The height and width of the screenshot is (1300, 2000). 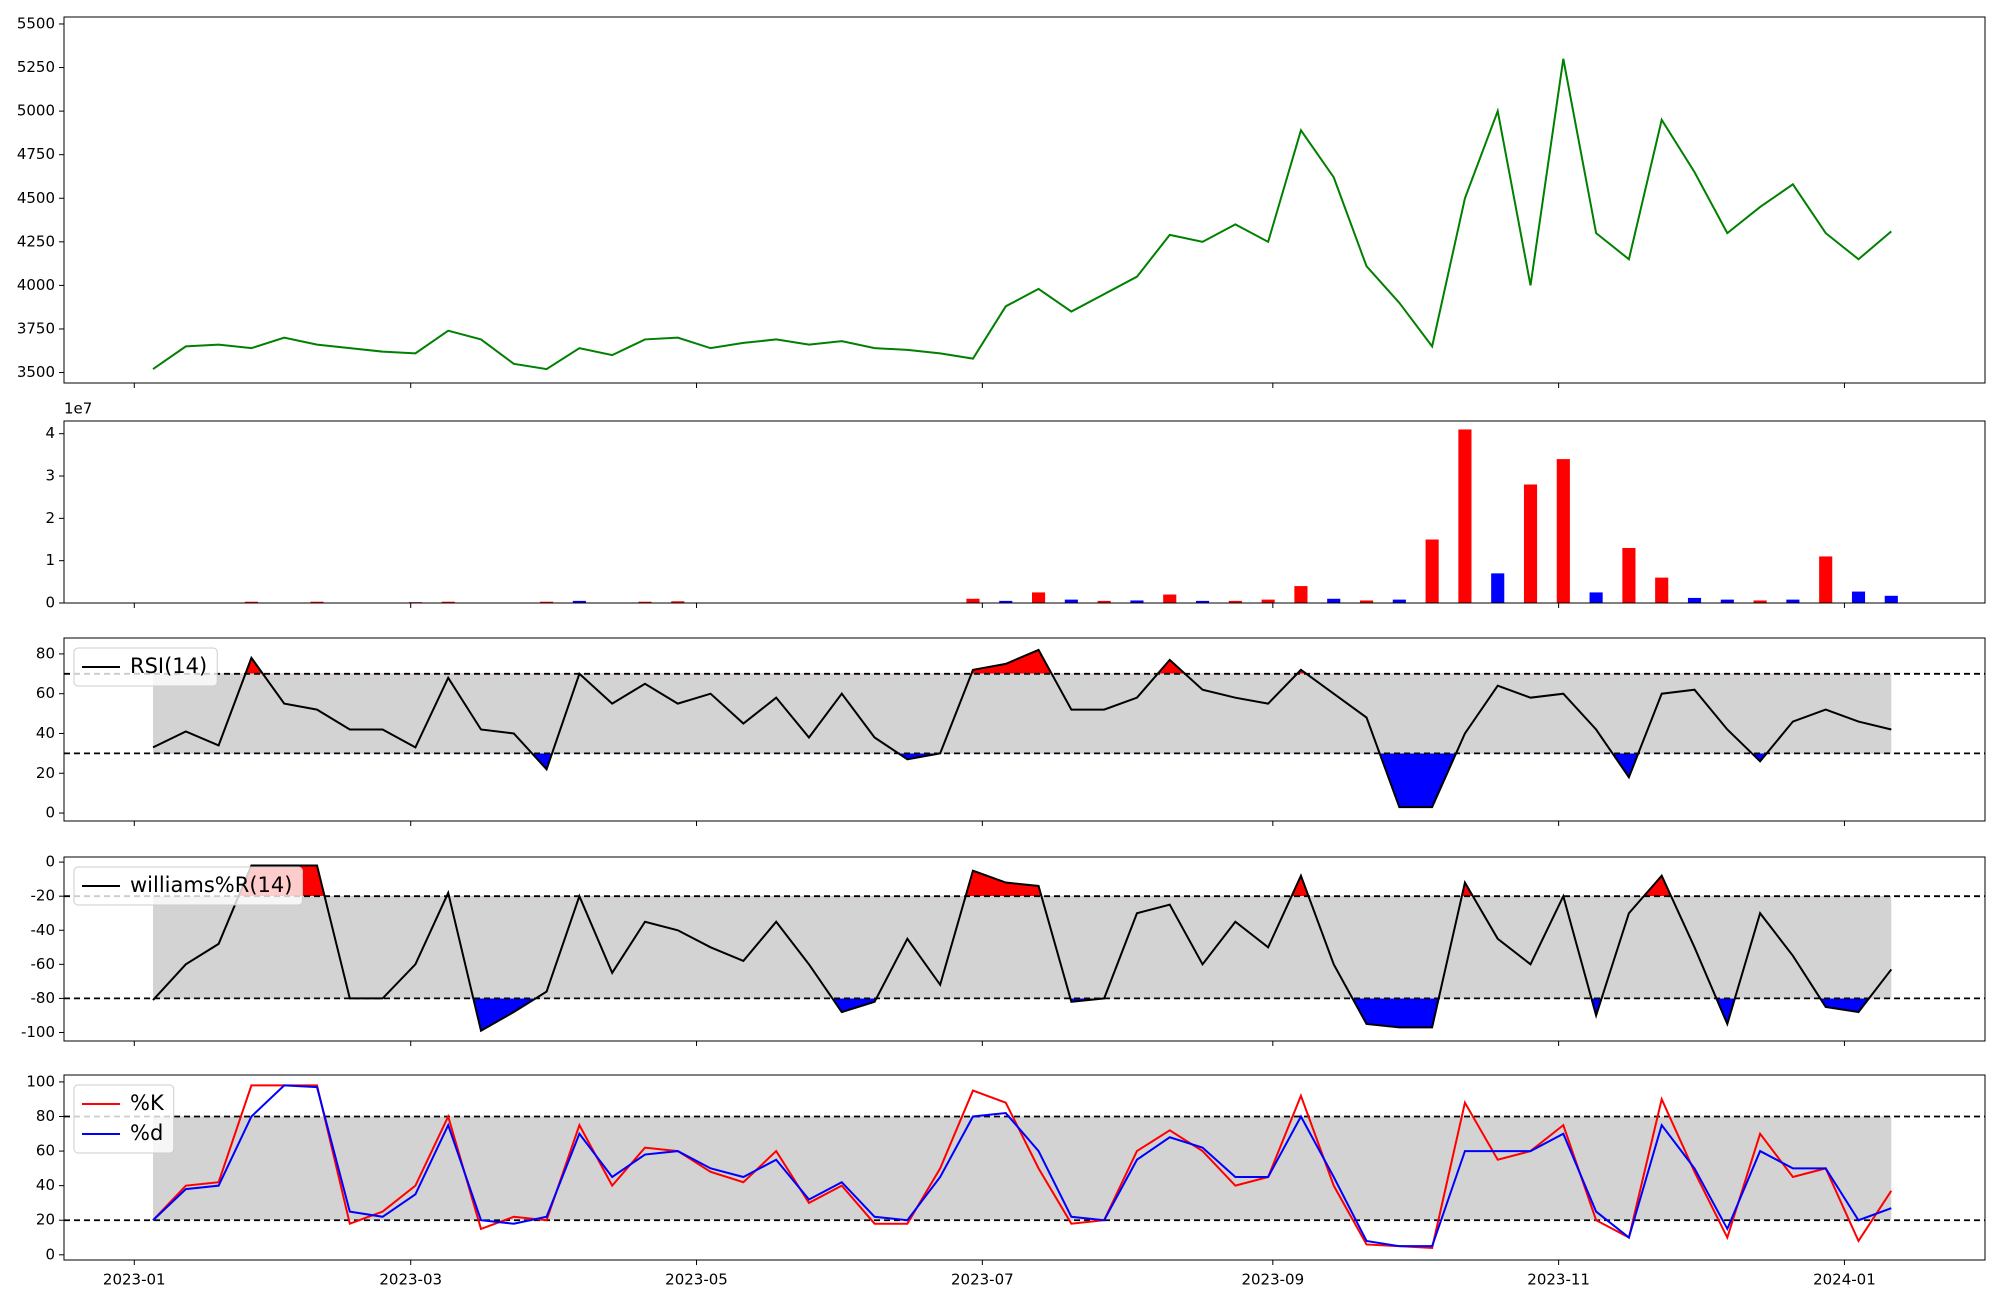 What do you see at coordinates (36, 372) in the screenshot?
I see `y-tick-label: 3500` at bounding box center [36, 372].